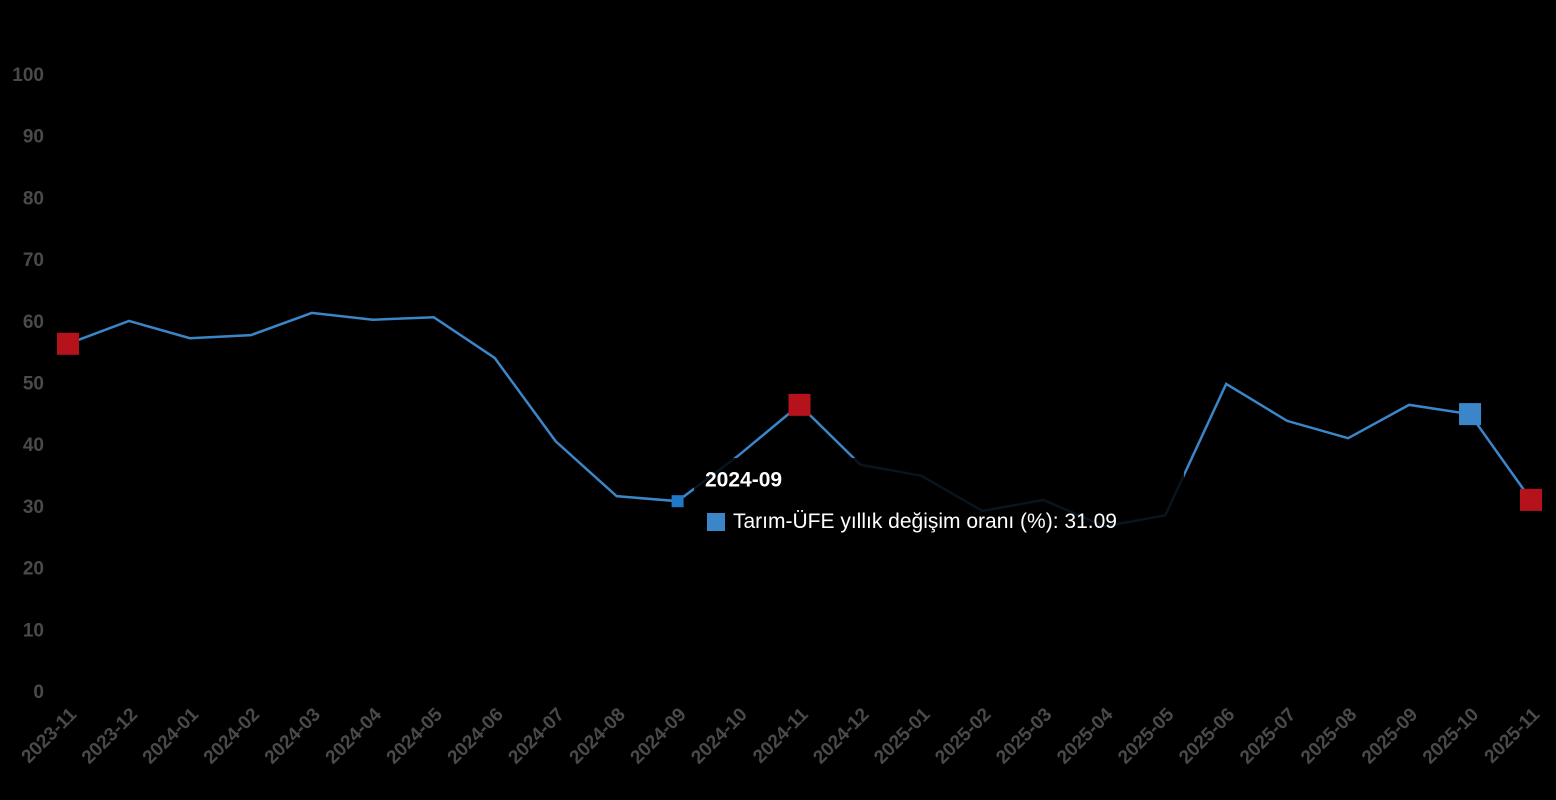 This screenshot has width=1556, height=800. Describe the element at coordinates (293, 736) in the screenshot. I see `x-tick-label: 2024-03` at that location.